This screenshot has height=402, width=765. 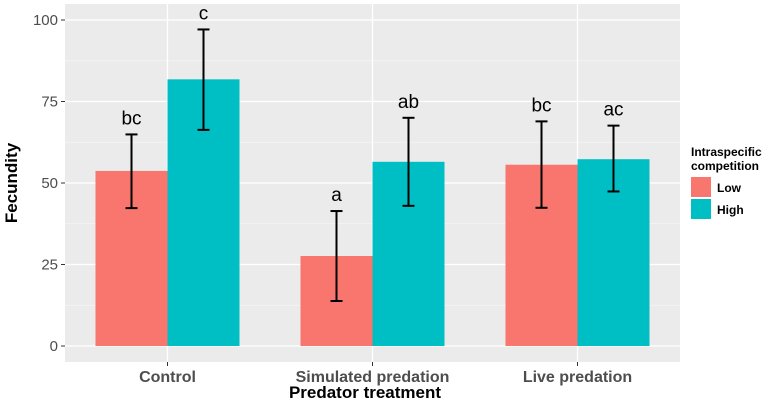 I want to click on legend-label-low: Low, so click(x=729, y=188).